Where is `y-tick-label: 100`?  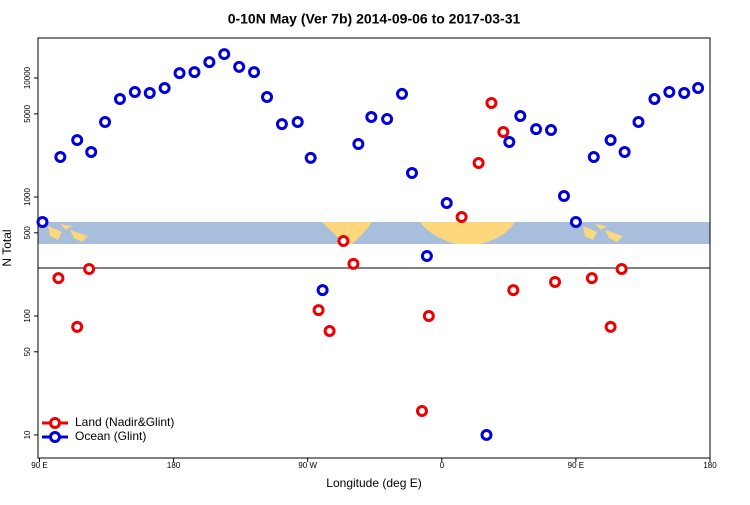
y-tick-label: 100 is located at coordinates (27, 316).